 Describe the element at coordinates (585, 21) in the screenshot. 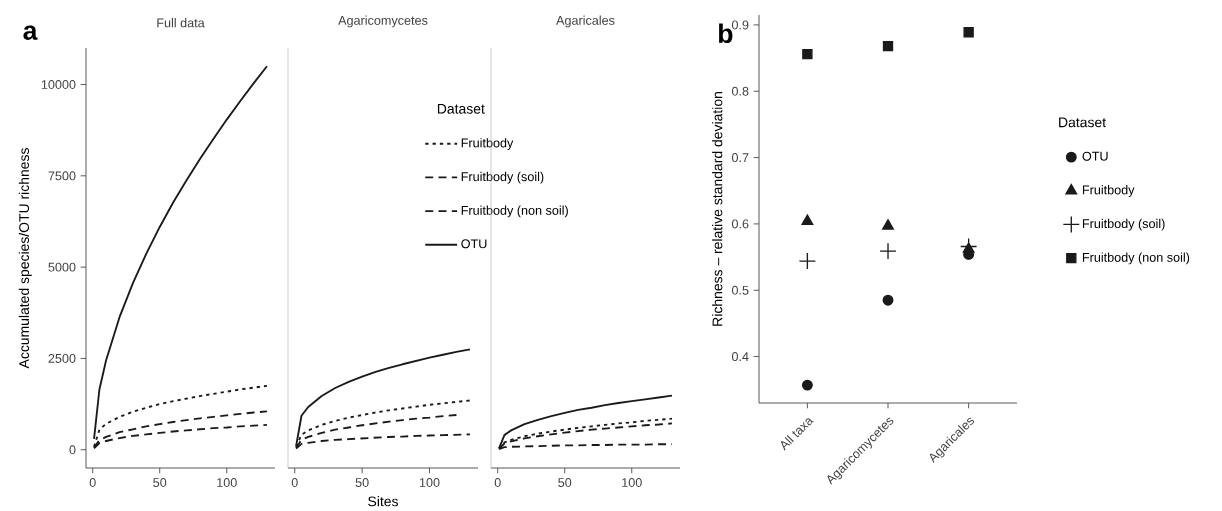

I see `chart-title: Agaricales` at that location.